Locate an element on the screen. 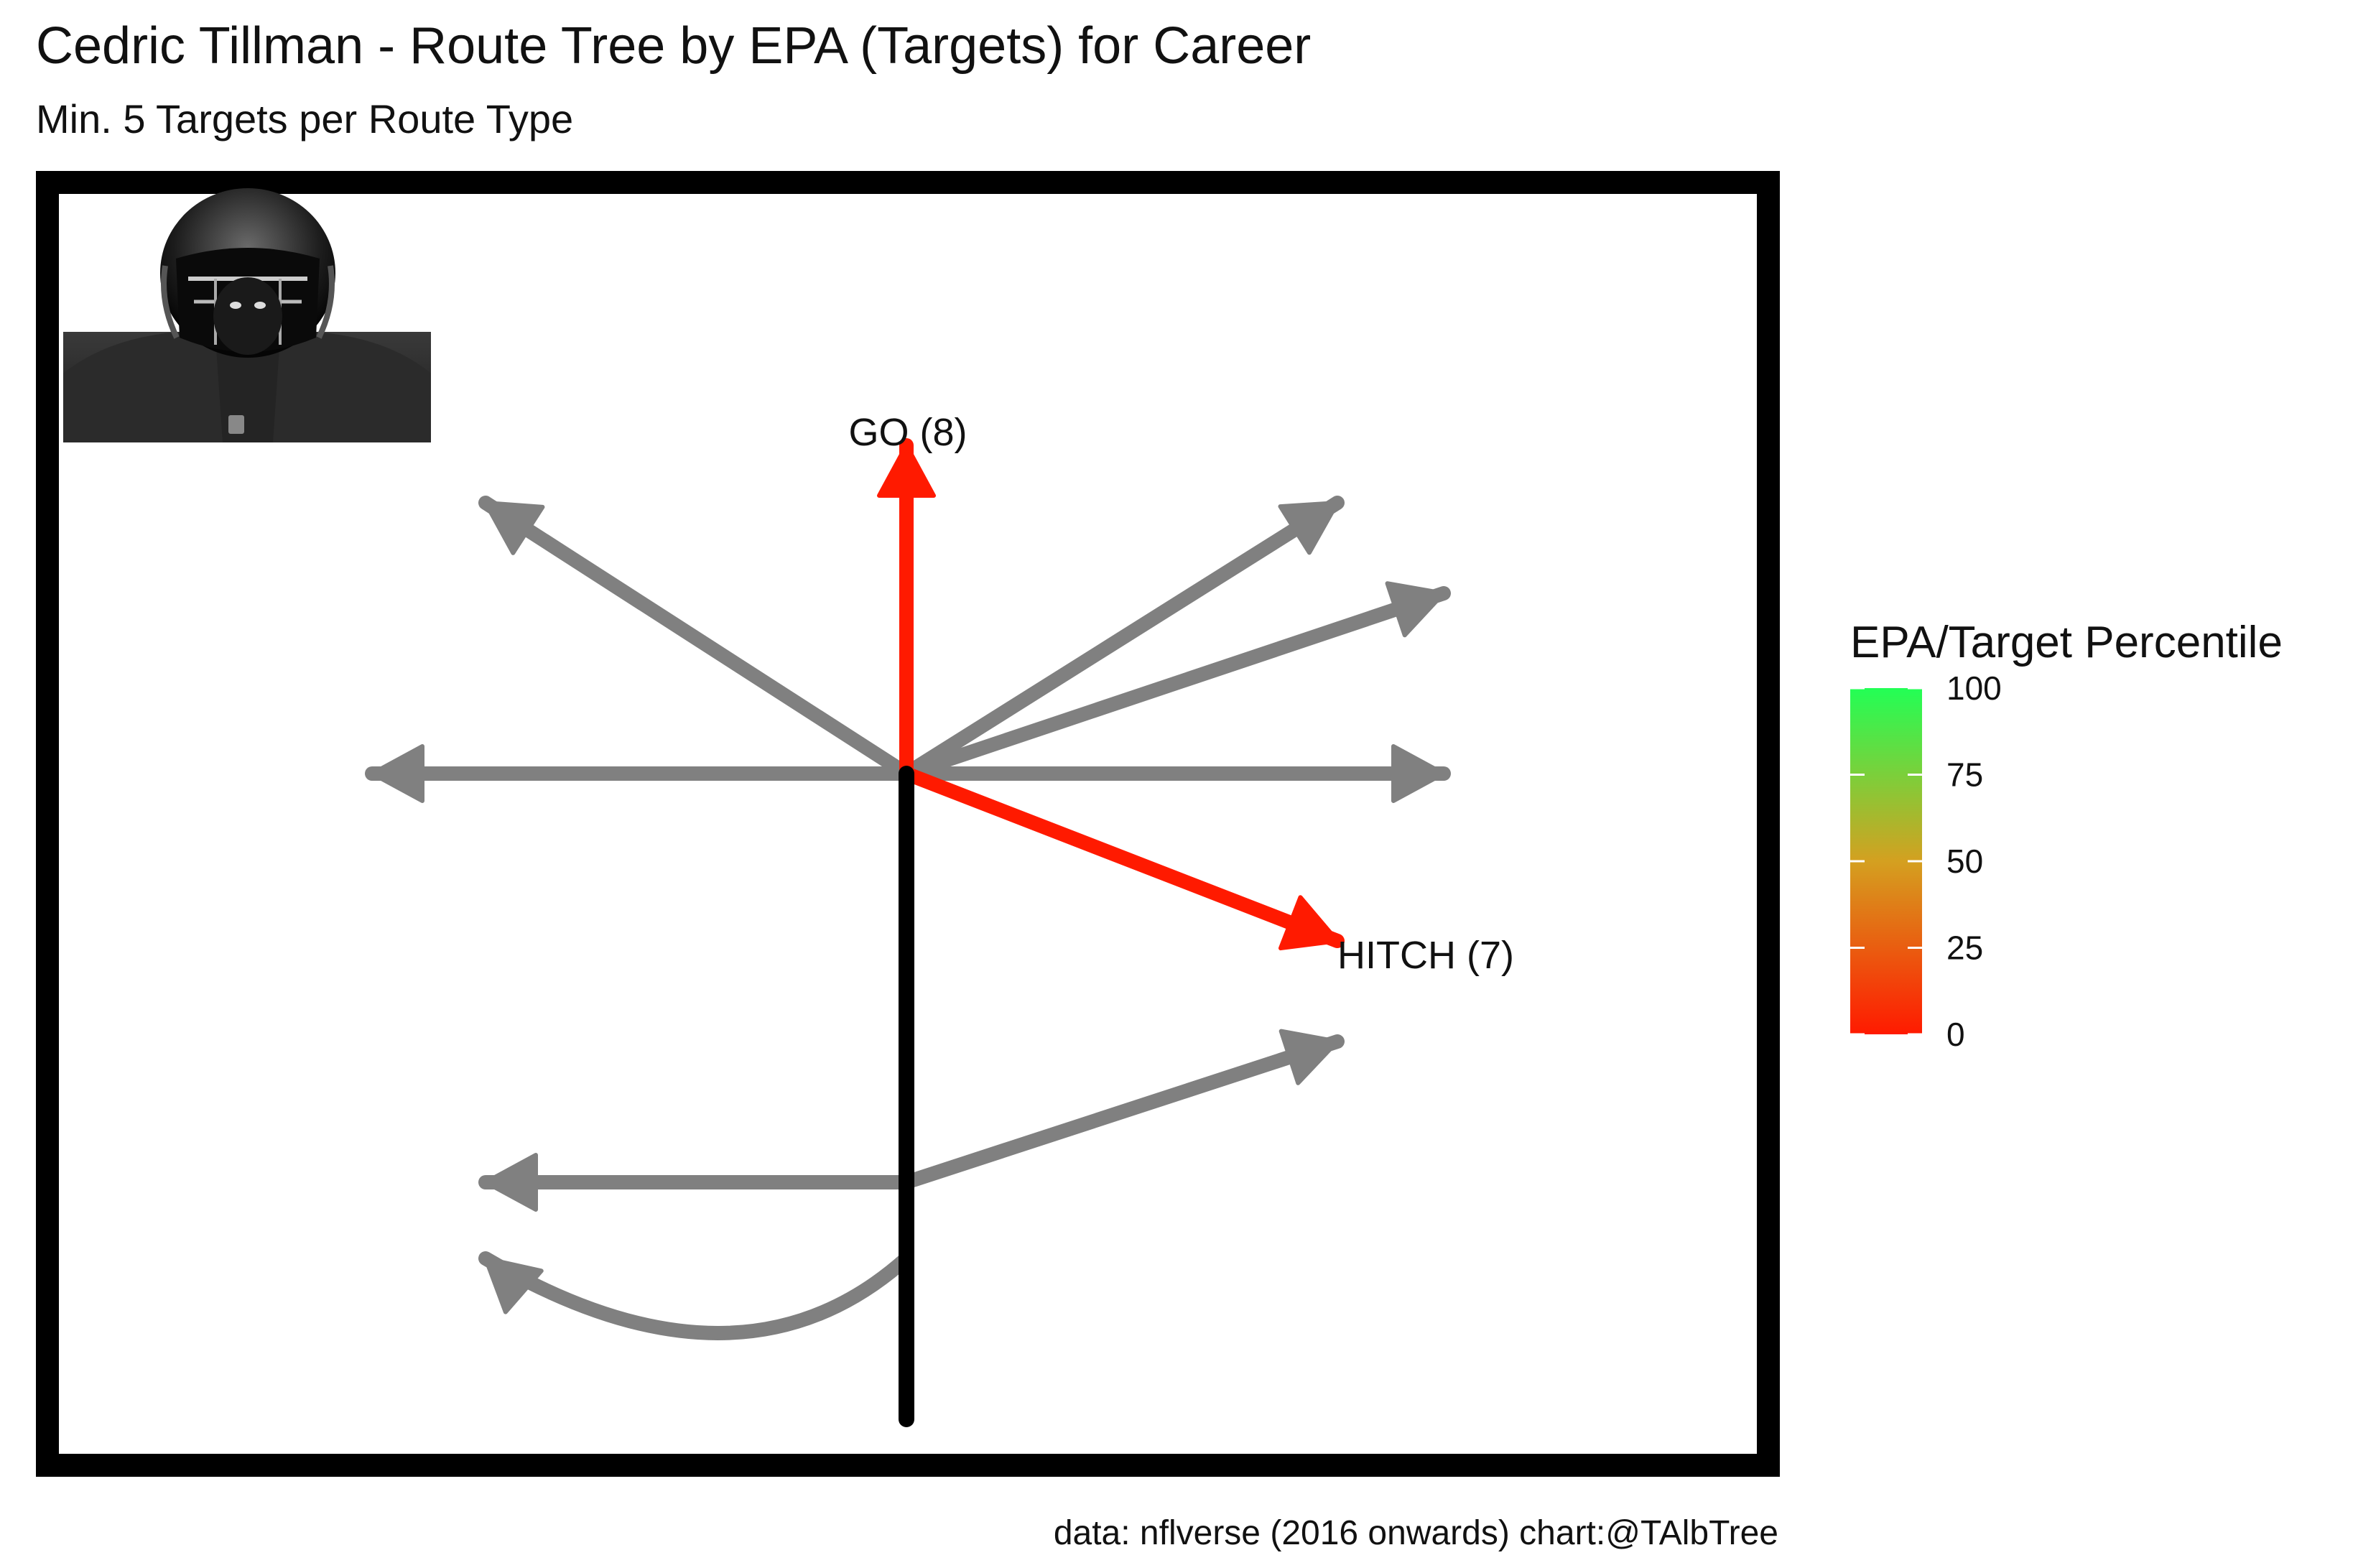  route-go is located at coordinates (906, 609).